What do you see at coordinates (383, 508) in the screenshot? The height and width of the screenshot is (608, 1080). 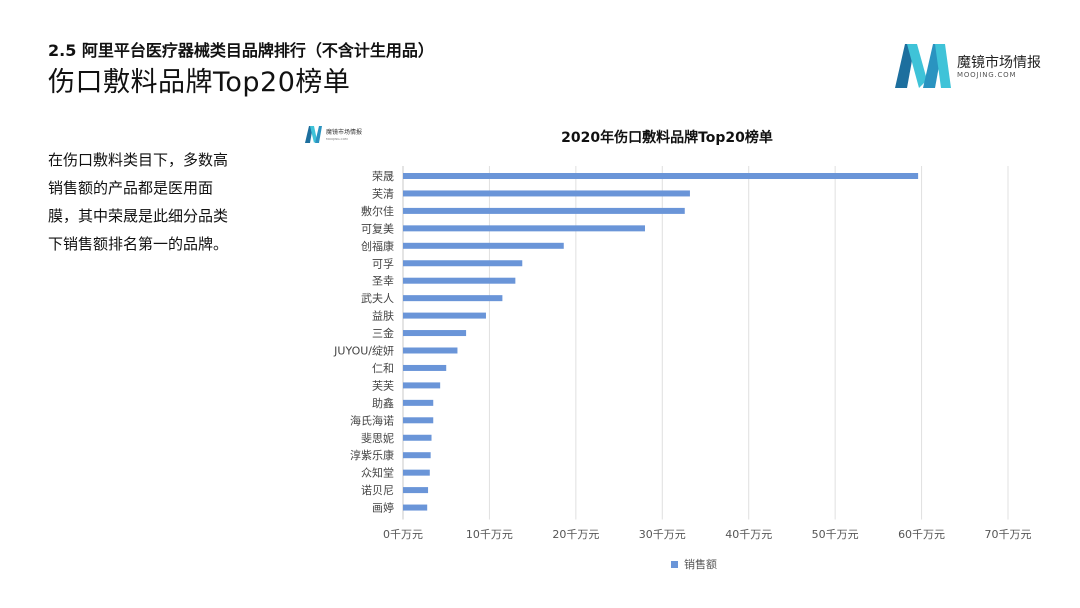 I see `category-label: 画婷` at bounding box center [383, 508].